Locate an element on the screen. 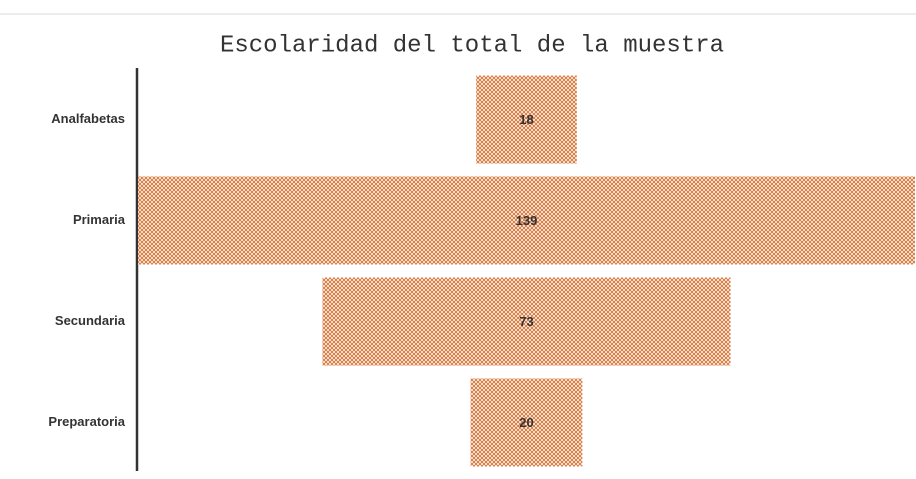 This screenshot has width=916, height=479. data-label: 18 is located at coordinates (526, 119).